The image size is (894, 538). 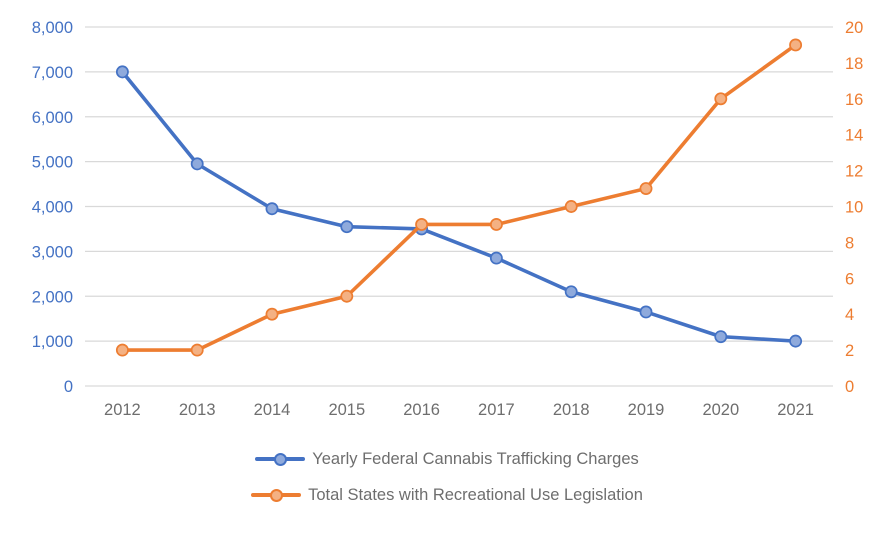 What do you see at coordinates (52, 28) in the screenshot?
I see `svg-text: 8,000` at bounding box center [52, 28].